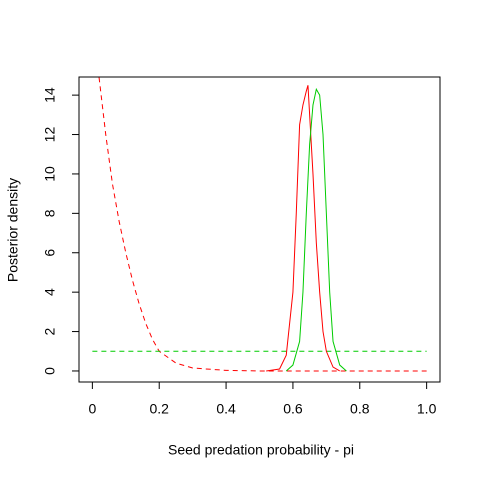  I want to click on y-tick-label: 14, so click(50, 95).